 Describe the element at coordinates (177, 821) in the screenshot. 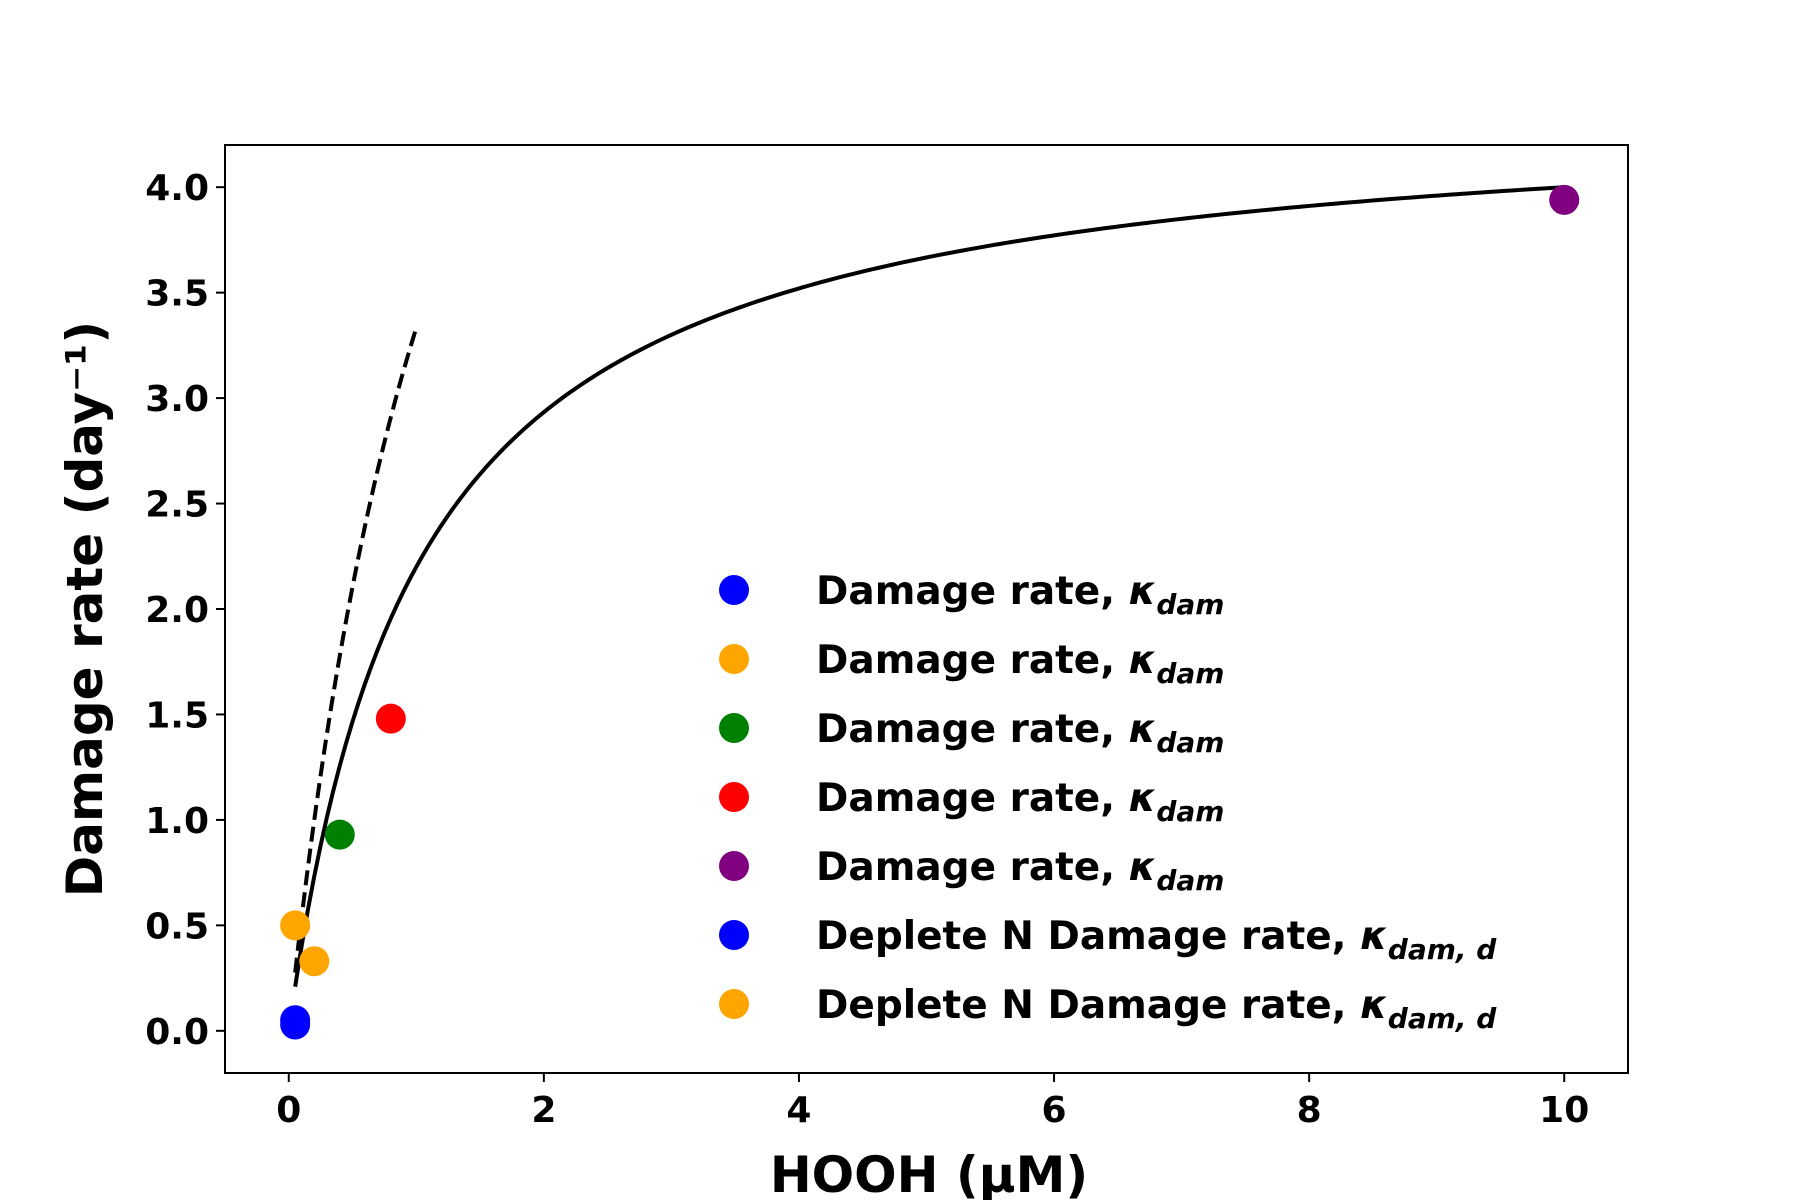

I see `y-tick-label: 1.0` at that location.